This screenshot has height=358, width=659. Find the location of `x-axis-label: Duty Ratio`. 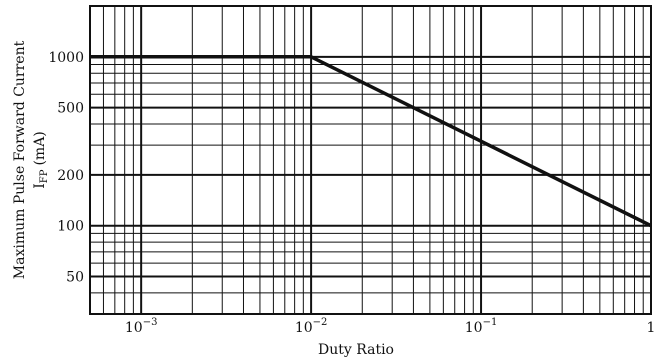

x-axis-label: Duty Ratio is located at coordinates (356, 350).